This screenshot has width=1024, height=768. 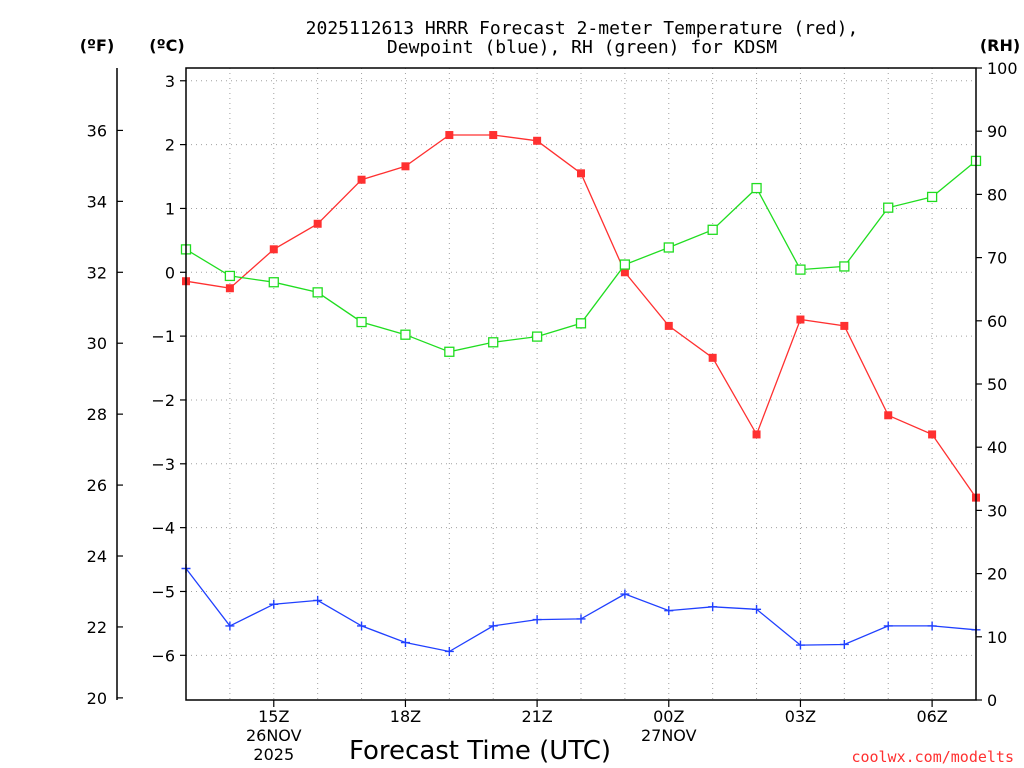 What do you see at coordinates (163, 336) in the screenshot?
I see `celsius-tick-label: −1` at bounding box center [163, 336].